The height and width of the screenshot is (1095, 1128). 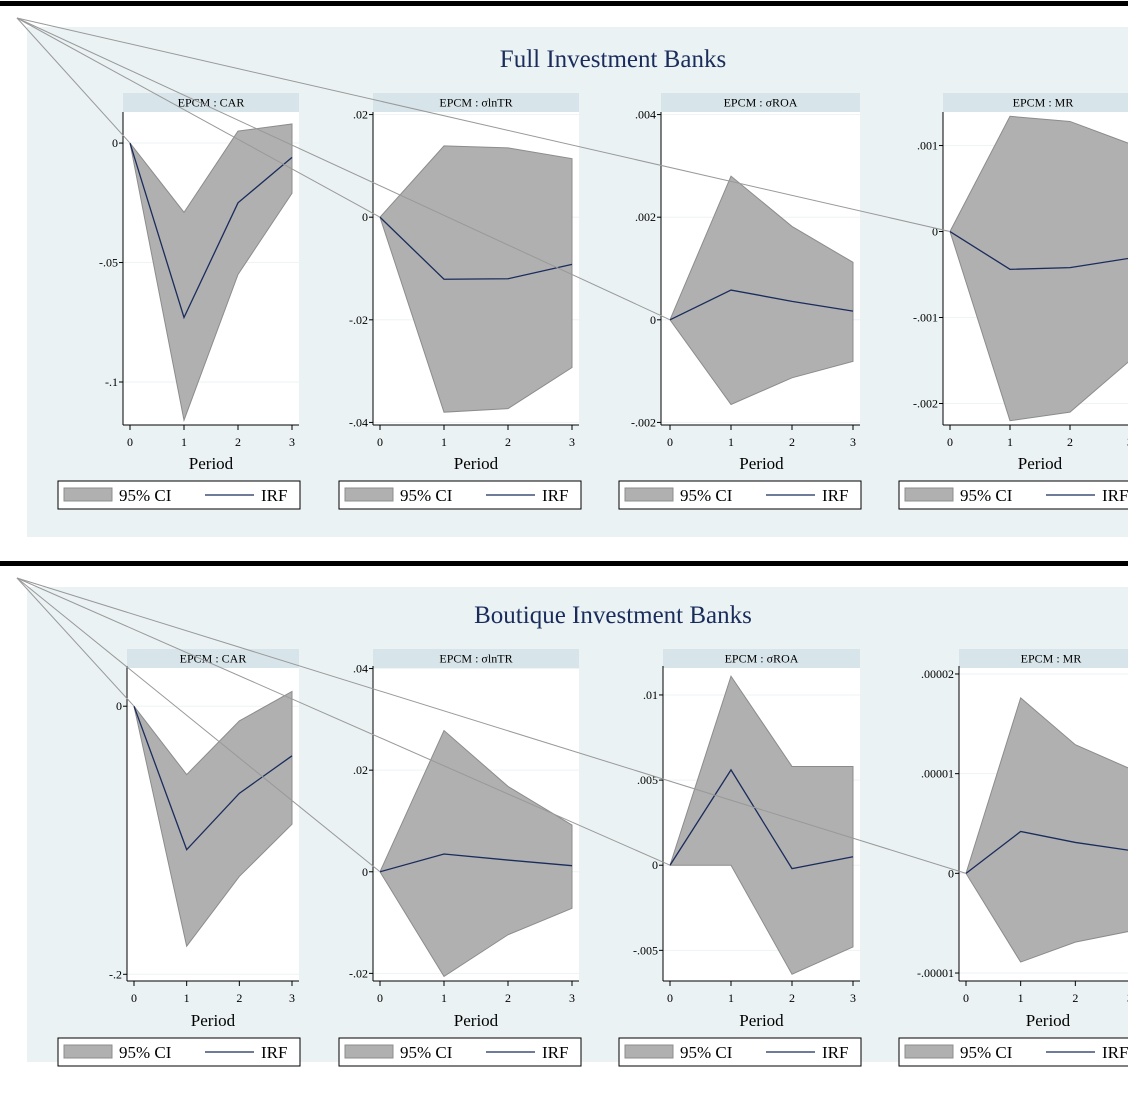 What do you see at coordinates (937, 674) in the screenshot?
I see `y-tick-label: .00002` at bounding box center [937, 674].